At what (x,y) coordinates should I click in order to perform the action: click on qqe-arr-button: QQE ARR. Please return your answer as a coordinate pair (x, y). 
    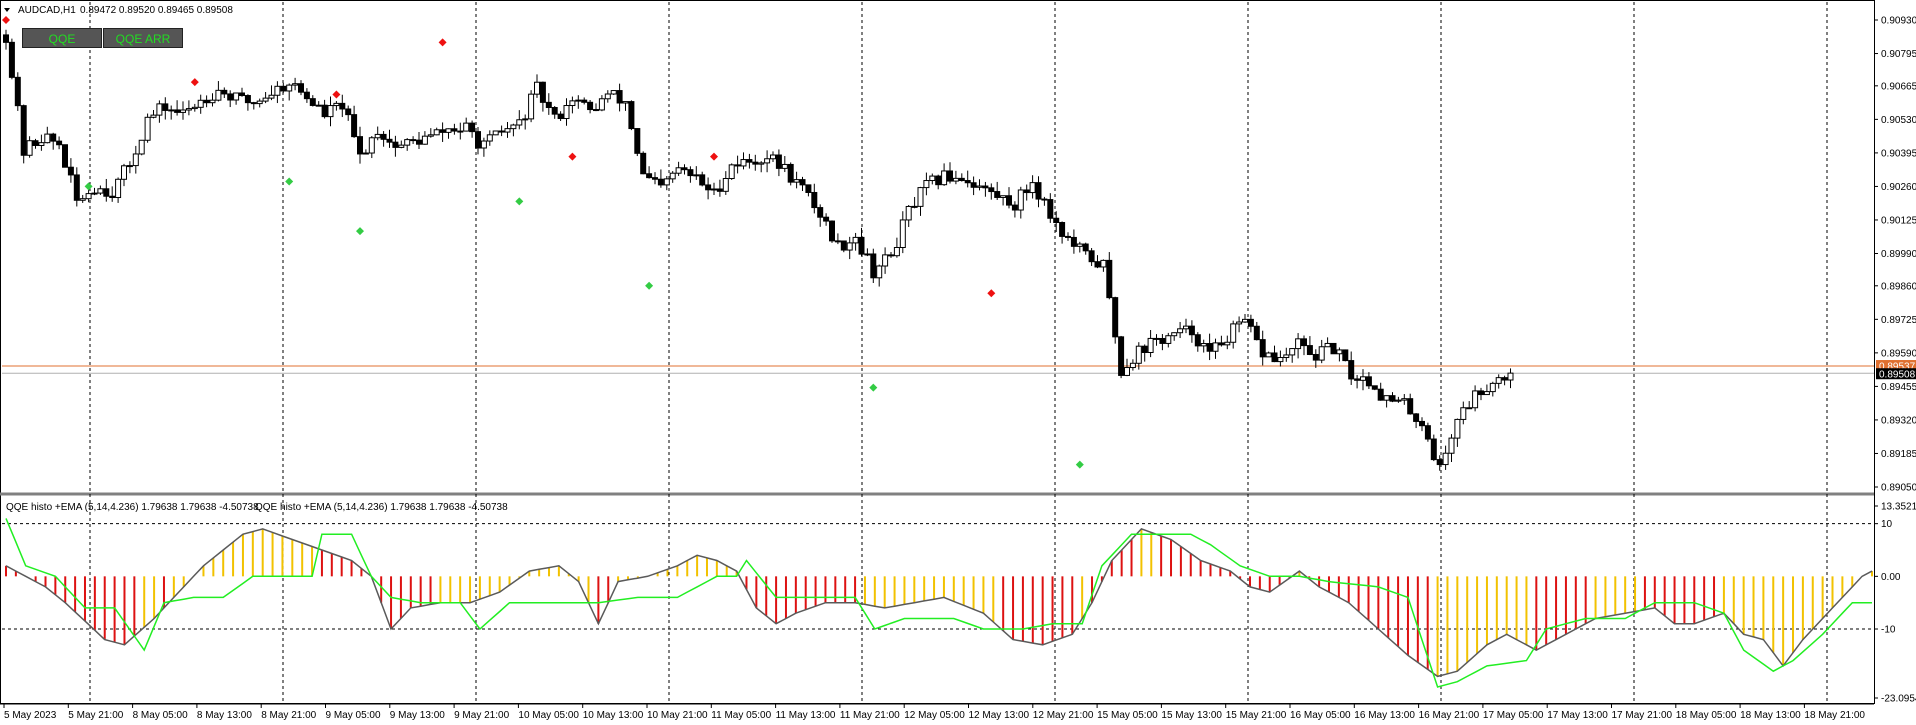
    Looking at the image, I should click on (143, 38).